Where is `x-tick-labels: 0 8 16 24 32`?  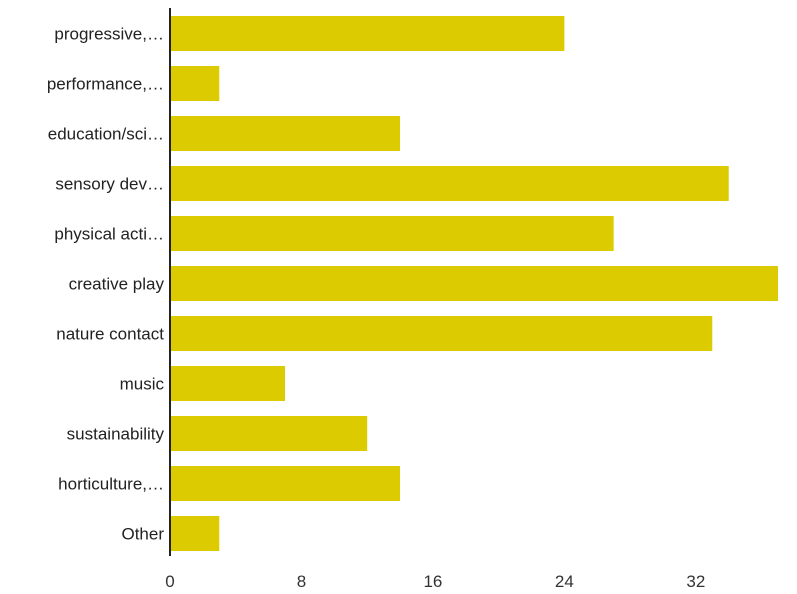
x-tick-labels: 0 8 16 24 32 is located at coordinates (435, 581).